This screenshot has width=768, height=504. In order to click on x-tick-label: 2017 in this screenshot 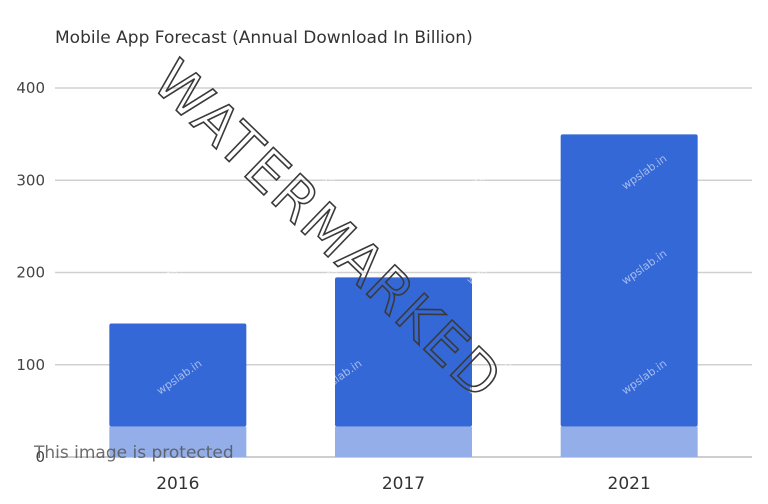, I will do `click(403, 484)`.